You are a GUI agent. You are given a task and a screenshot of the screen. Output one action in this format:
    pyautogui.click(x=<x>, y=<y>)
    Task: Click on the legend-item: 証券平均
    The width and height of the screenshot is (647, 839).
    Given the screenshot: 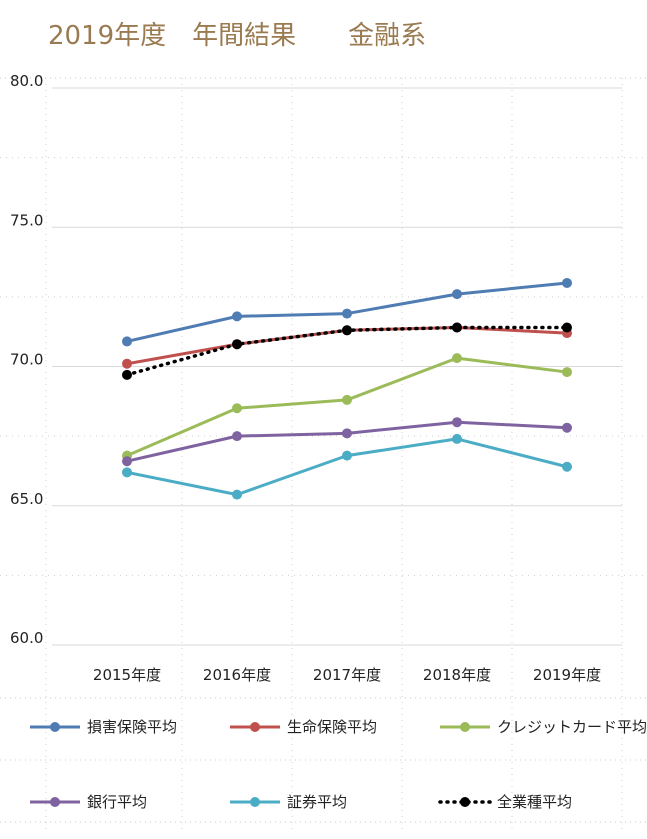 What is the action you would take?
    pyautogui.click(x=288, y=802)
    